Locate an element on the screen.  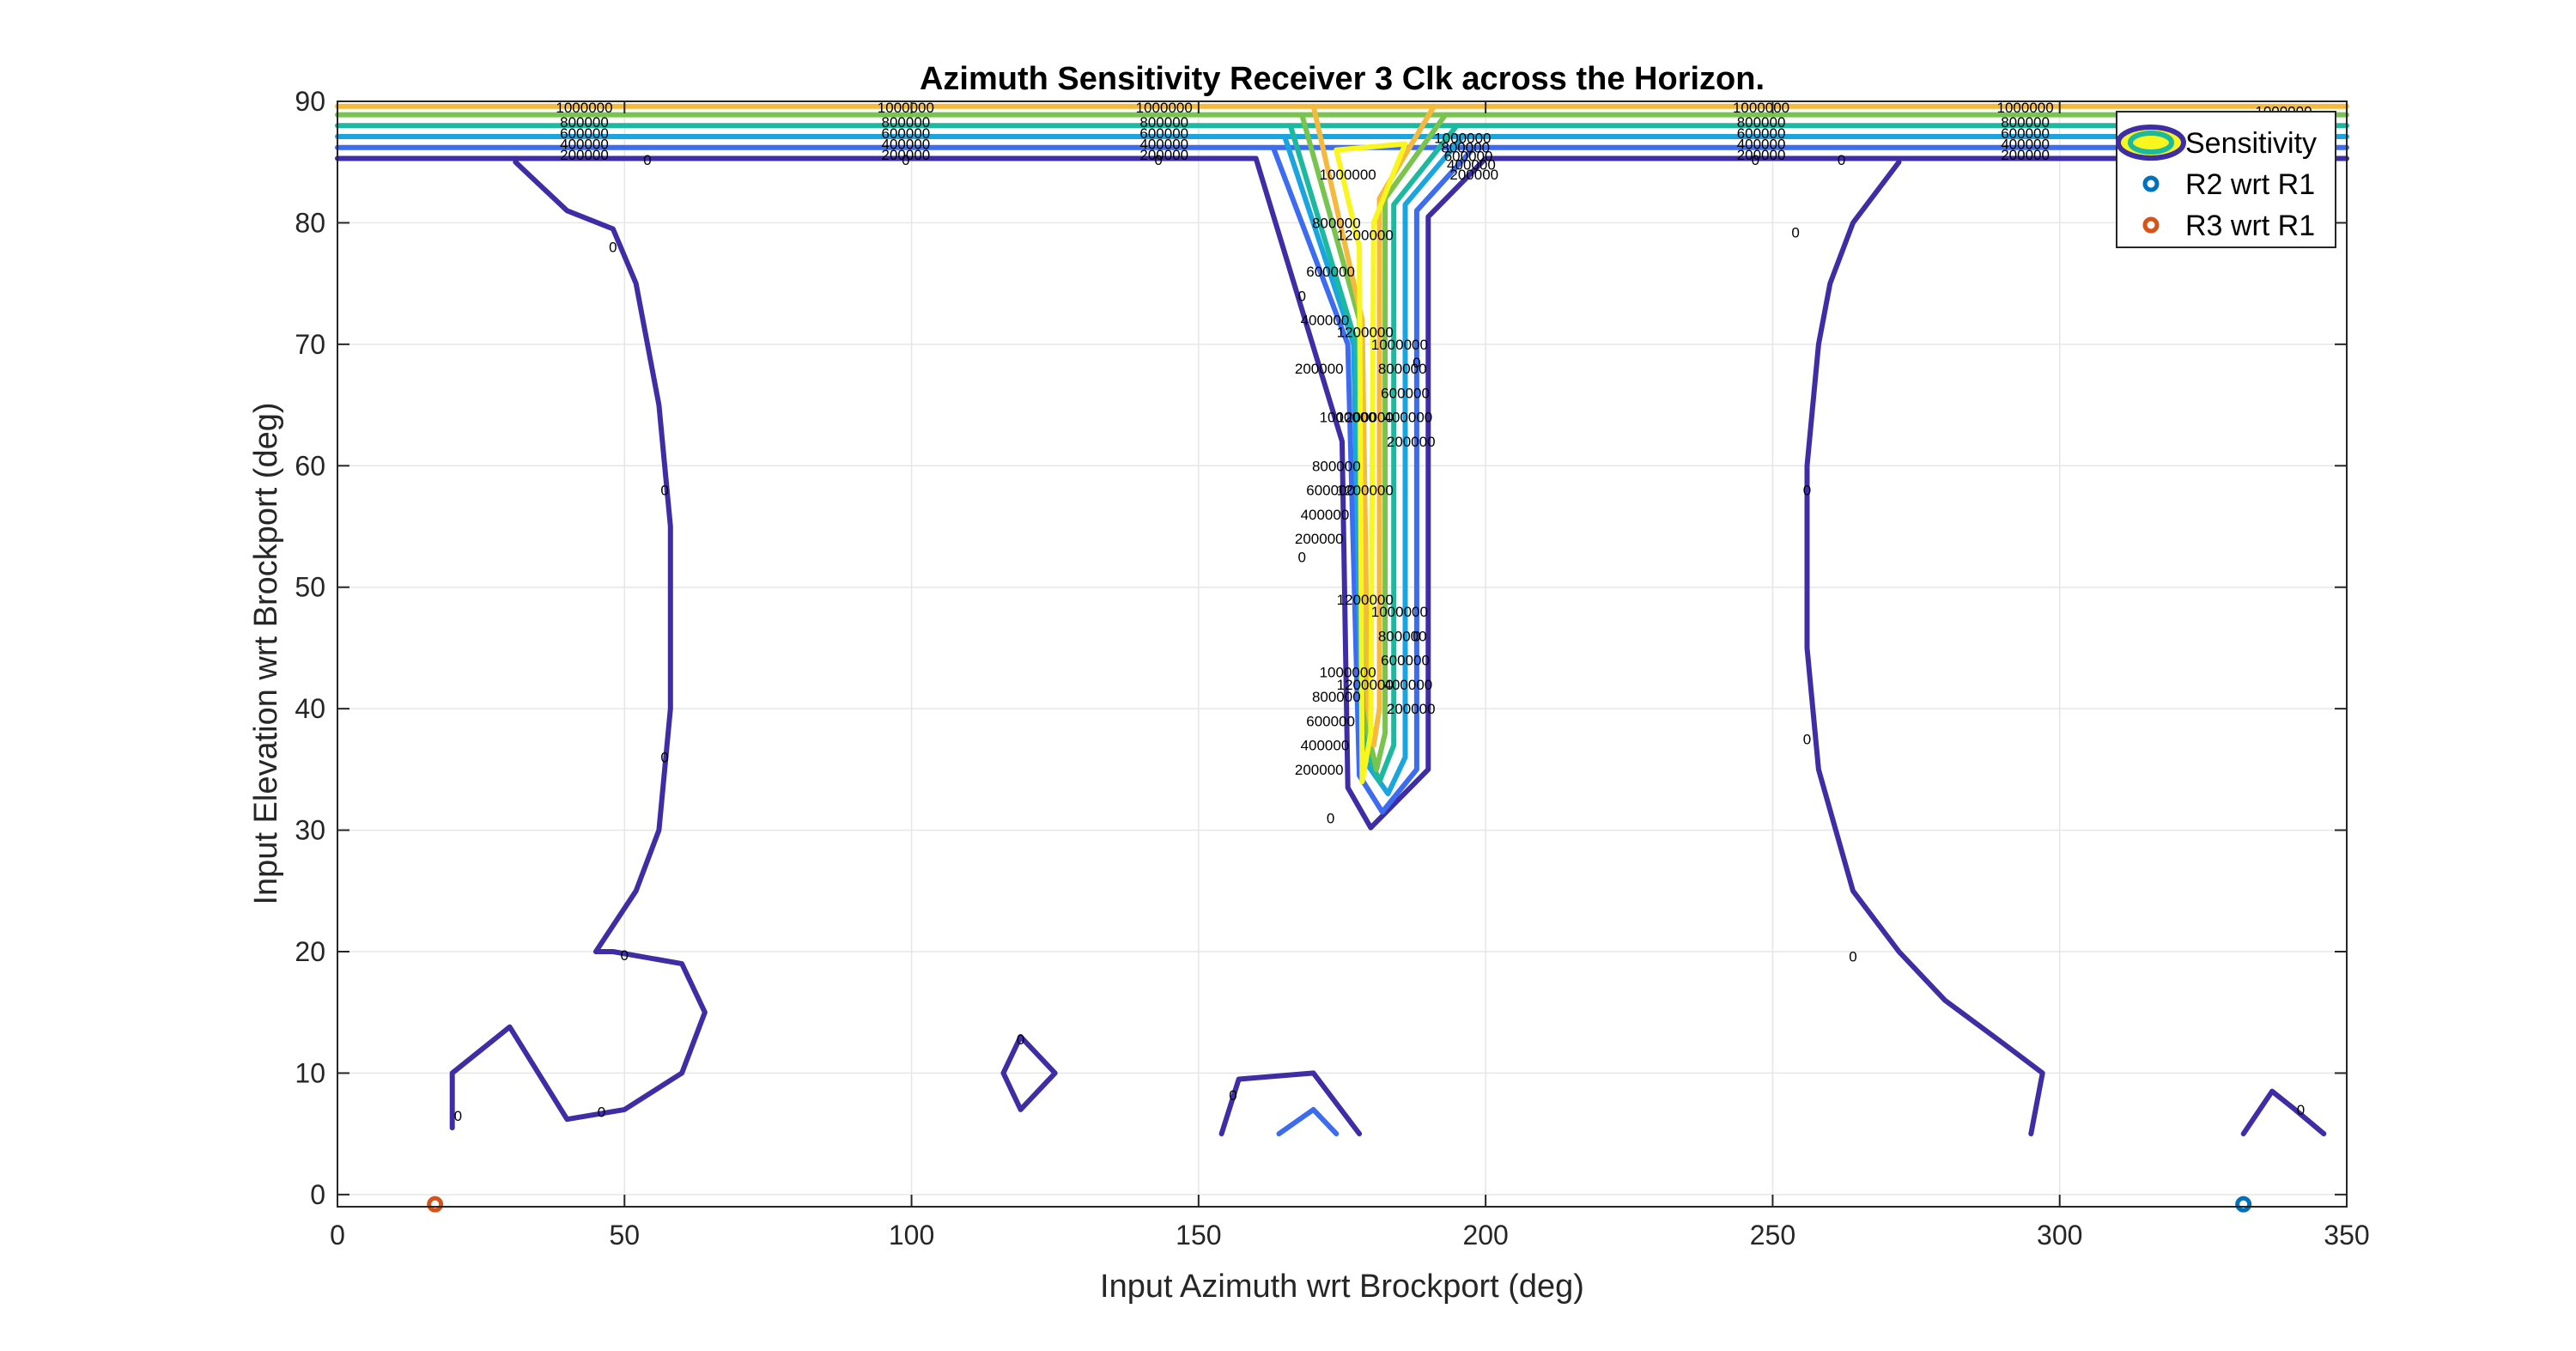
y-tick-label: 30 is located at coordinates (310, 830).